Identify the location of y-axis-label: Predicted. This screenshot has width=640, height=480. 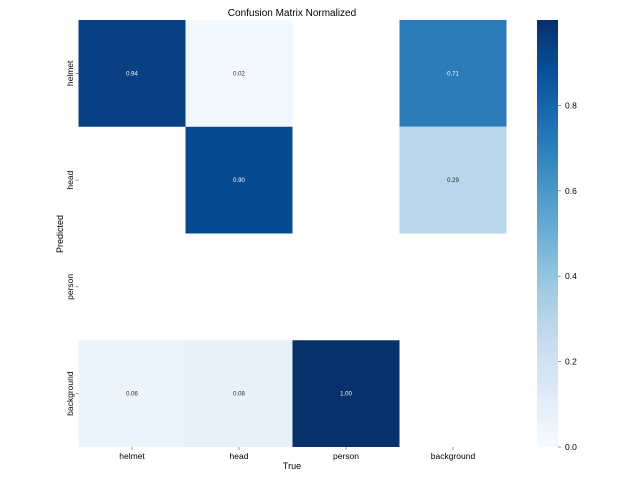
(60, 234).